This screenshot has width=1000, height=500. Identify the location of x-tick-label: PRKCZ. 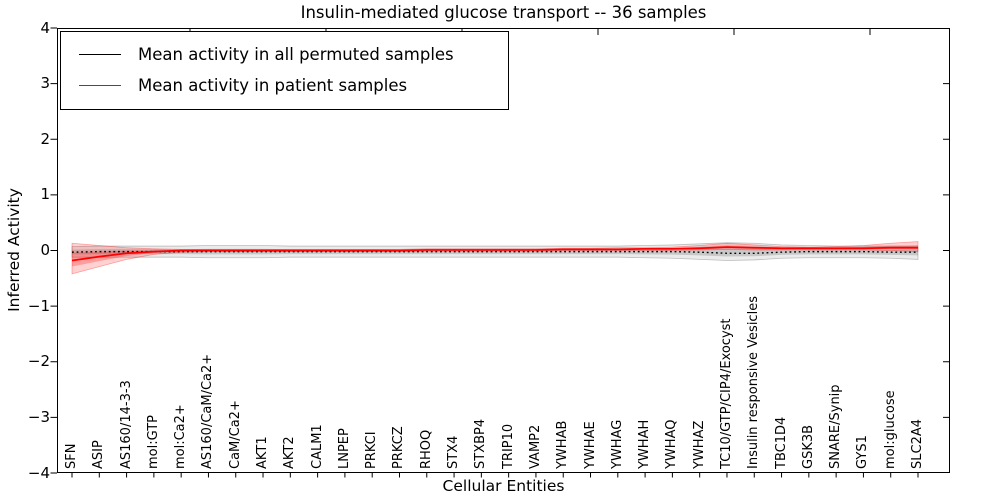
(399, 447).